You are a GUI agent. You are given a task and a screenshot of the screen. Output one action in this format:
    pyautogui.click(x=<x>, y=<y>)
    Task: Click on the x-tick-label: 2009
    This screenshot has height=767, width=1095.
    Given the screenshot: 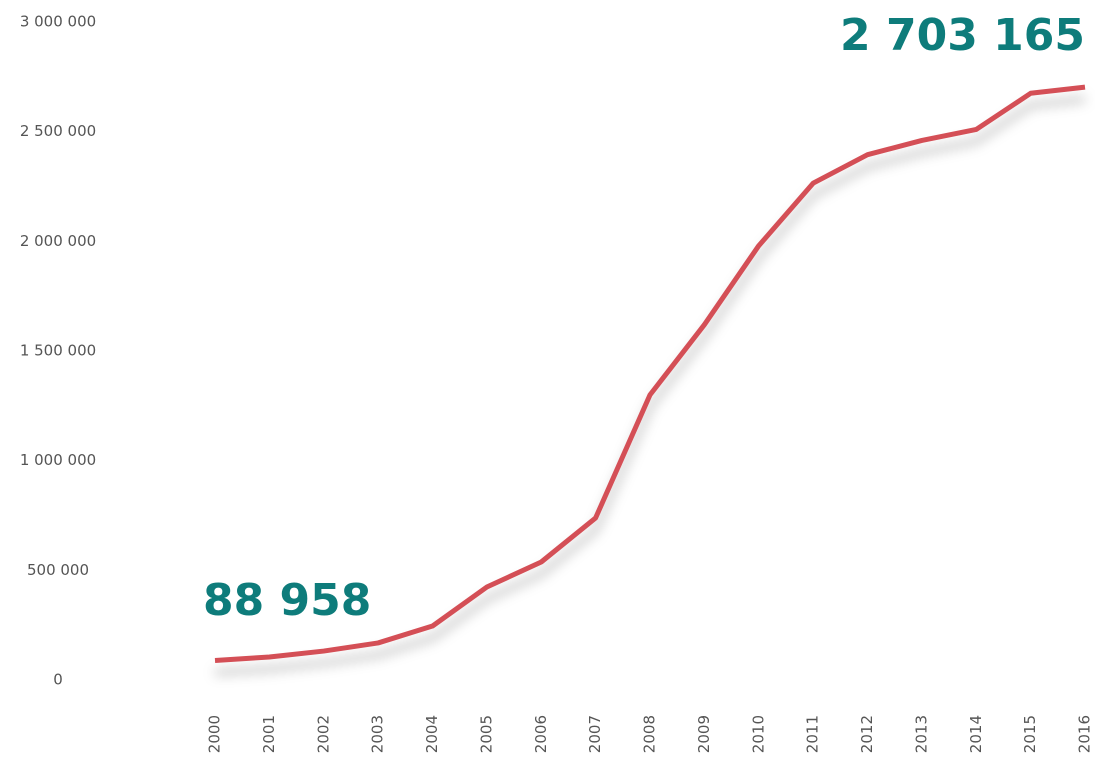 What is the action you would take?
    pyautogui.click(x=704, y=734)
    